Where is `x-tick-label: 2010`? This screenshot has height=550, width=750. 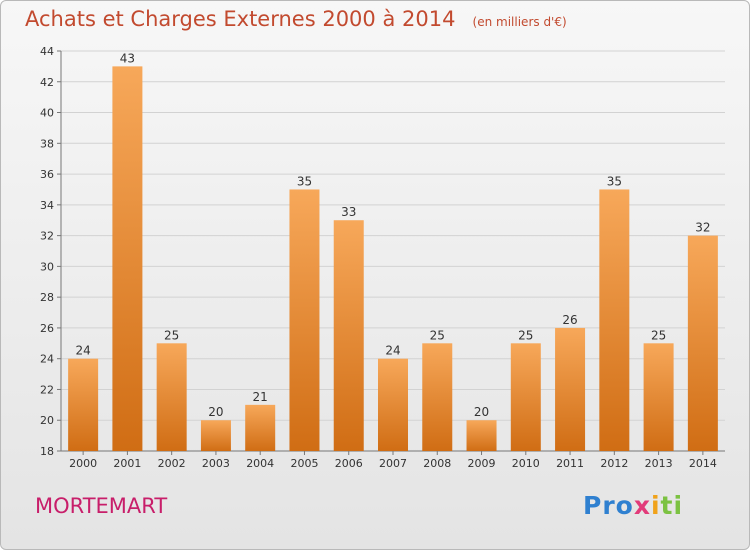
x-tick-label: 2010 is located at coordinates (526, 463).